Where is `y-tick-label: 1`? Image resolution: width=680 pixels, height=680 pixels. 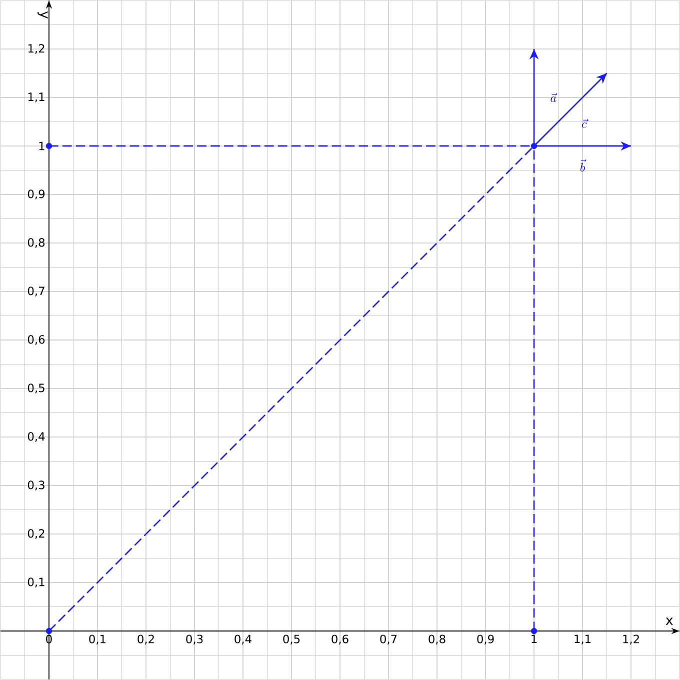 y-tick-label: 1 is located at coordinates (41, 146).